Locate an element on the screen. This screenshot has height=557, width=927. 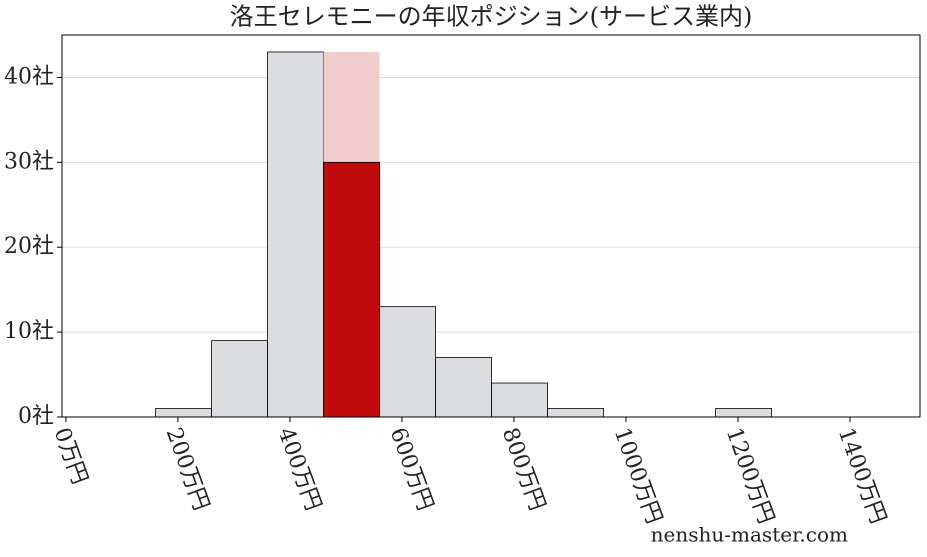
watermark: nenshu-master.com is located at coordinates (749, 535).